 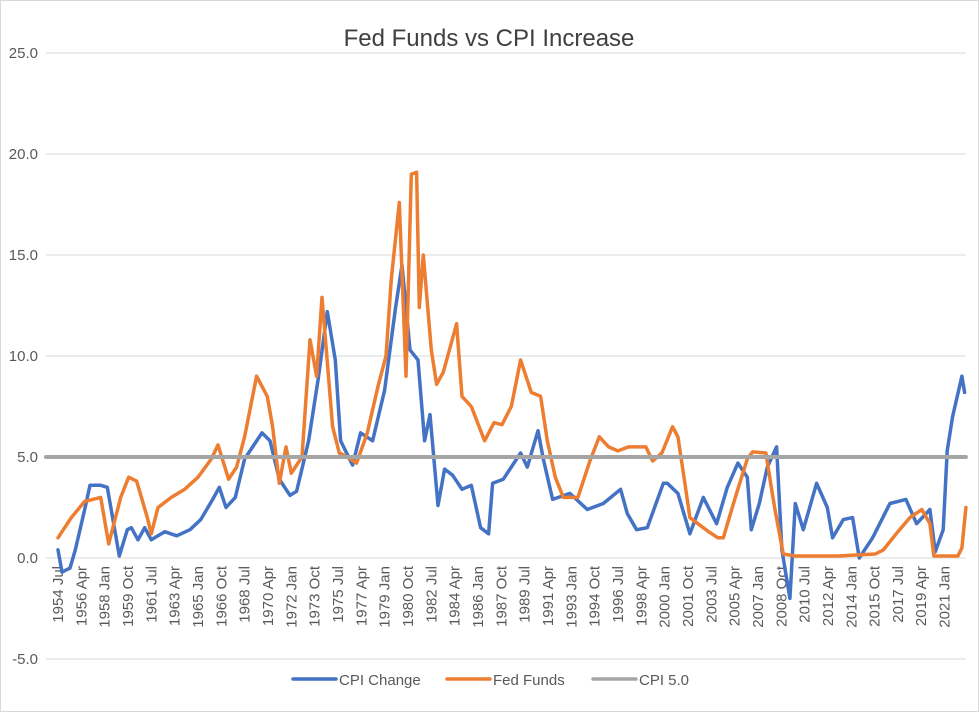 What do you see at coordinates (945, 597) in the screenshot?
I see `x-tick-label: 2021 Jan` at bounding box center [945, 597].